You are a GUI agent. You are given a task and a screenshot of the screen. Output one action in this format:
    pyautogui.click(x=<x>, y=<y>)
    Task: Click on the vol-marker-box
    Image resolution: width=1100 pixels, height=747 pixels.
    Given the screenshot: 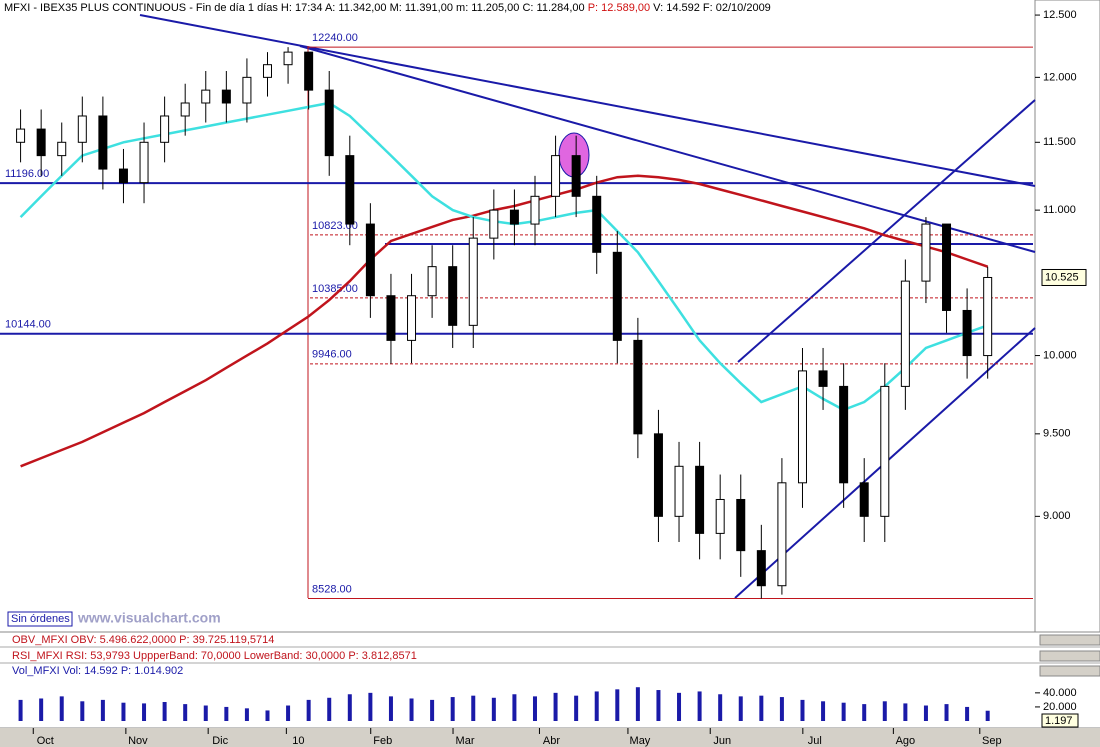 What is the action you would take?
    pyautogui.click(x=1060, y=720)
    